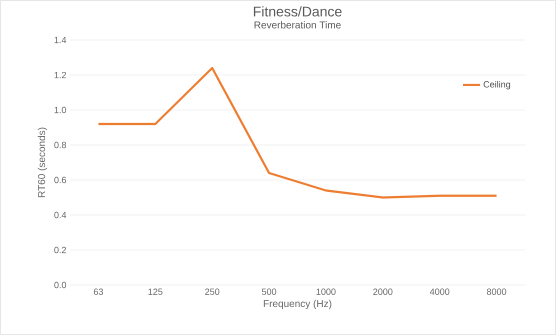  I want to click on y-tick-label: 0.4, so click(60, 215).